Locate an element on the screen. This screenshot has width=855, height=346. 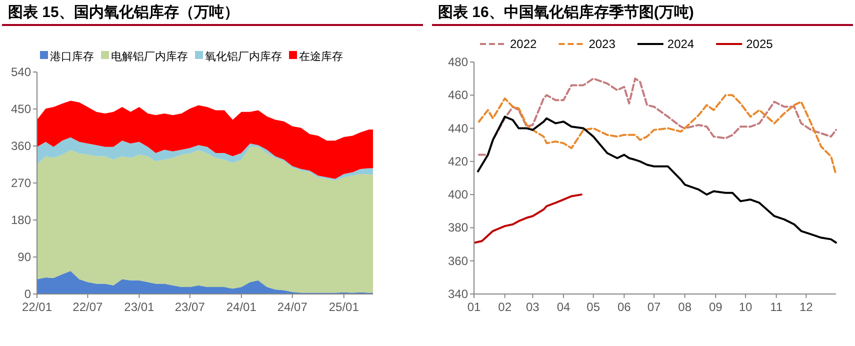
legend-label: 2022 is located at coordinates (524, 44).